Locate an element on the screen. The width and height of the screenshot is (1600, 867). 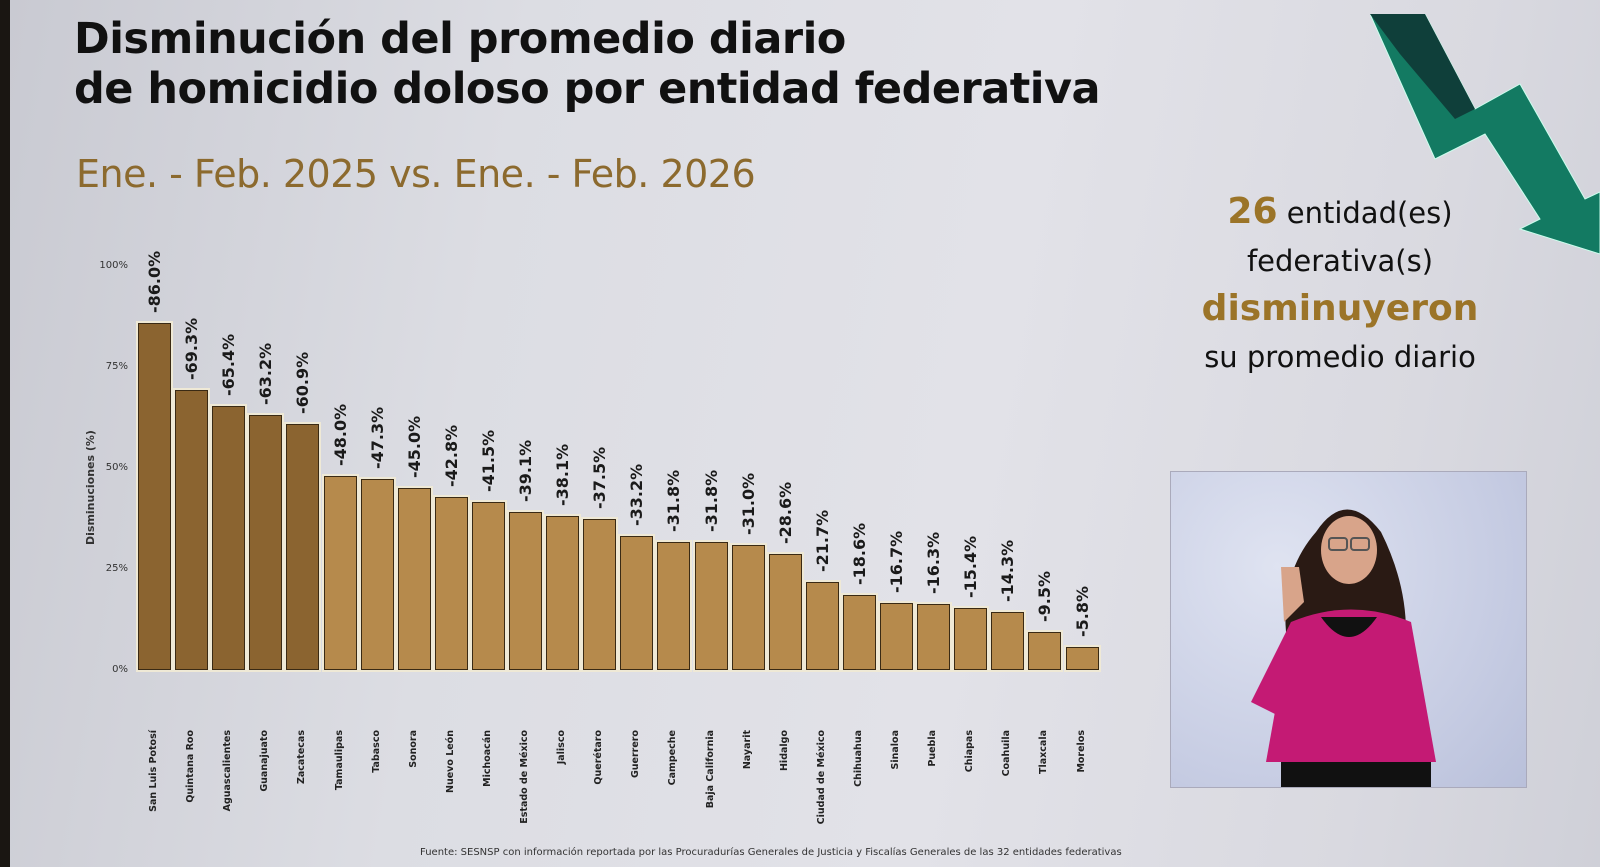
bar-value-label: -63.2% is located at coordinates (266, 373).